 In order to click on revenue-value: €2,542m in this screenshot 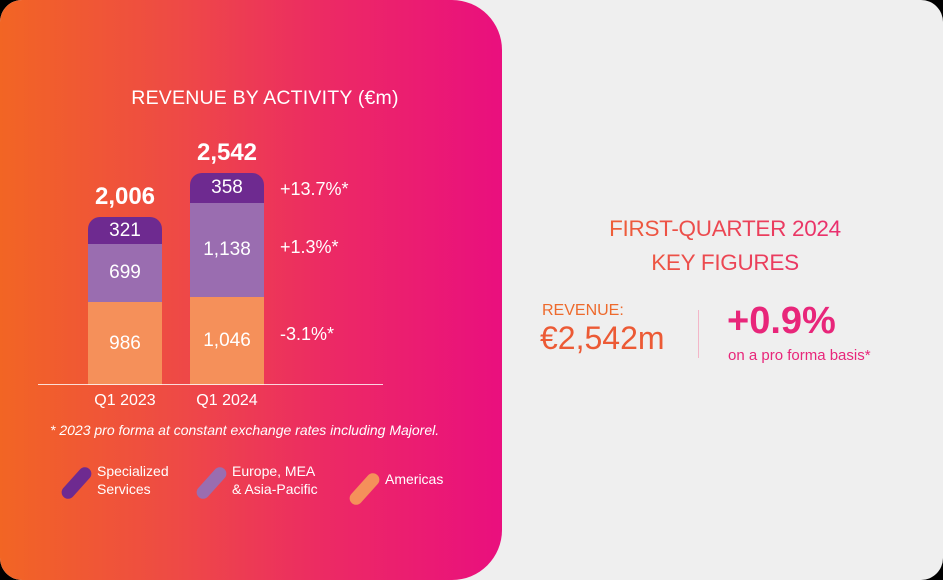, I will do `click(602, 338)`.